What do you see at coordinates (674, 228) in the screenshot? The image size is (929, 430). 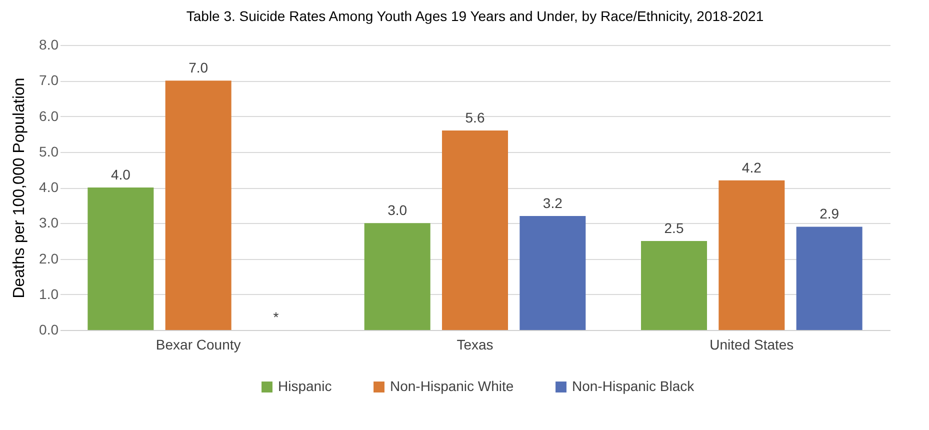 I see `data-label: 2.5` at bounding box center [674, 228].